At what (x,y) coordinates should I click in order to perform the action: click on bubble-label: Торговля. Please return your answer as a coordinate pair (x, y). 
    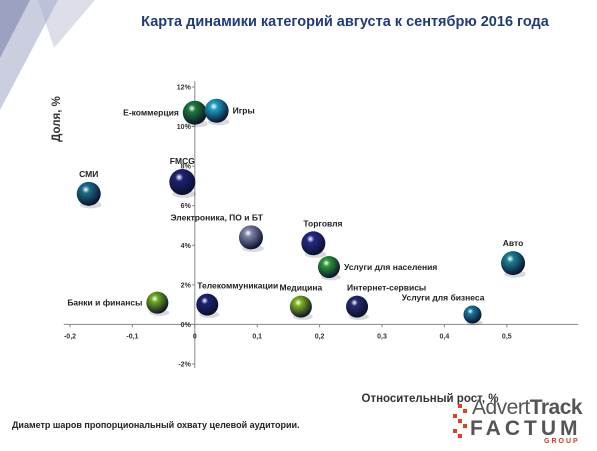
    Looking at the image, I should click on (322, 223).